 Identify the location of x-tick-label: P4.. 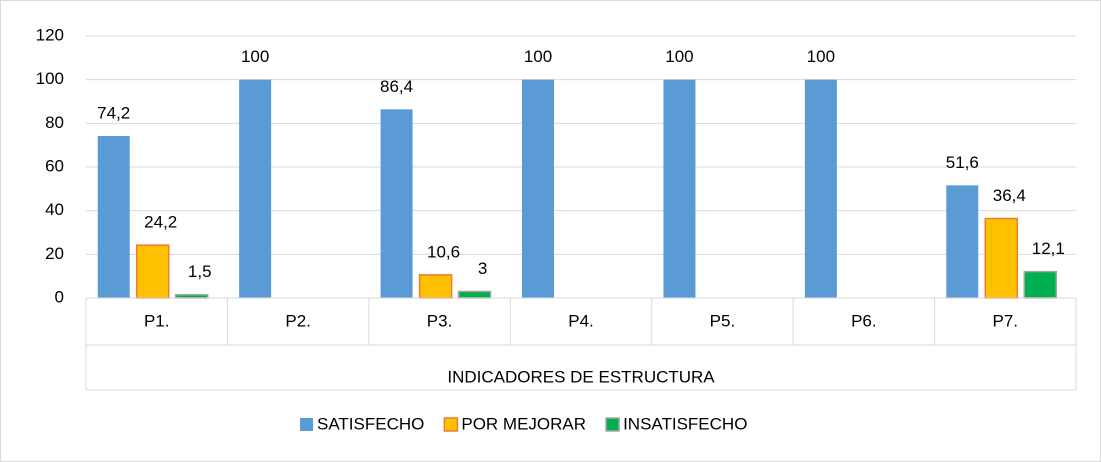
(581, 320).